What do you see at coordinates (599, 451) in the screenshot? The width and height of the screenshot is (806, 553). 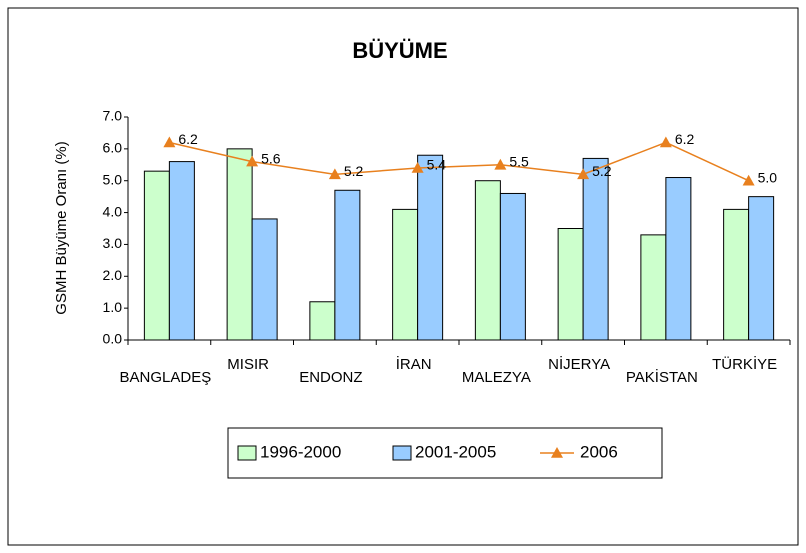 I see `legend-label: 2006` at bounding box center [599, 451].